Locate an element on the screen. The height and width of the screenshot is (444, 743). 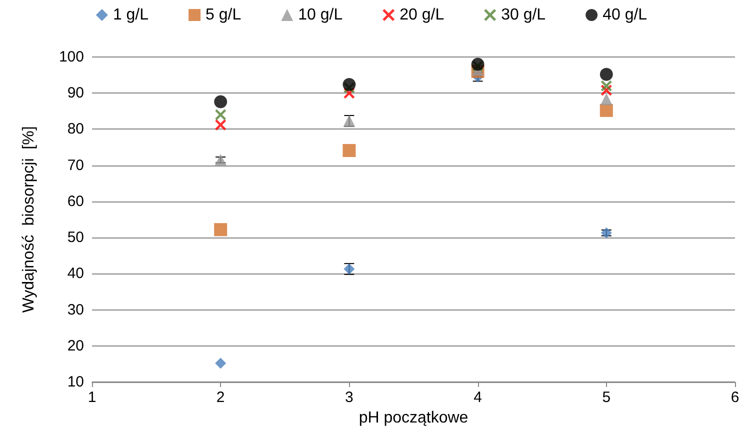
x-axis-title: pH początkowe is located at coordinates (413, 418).